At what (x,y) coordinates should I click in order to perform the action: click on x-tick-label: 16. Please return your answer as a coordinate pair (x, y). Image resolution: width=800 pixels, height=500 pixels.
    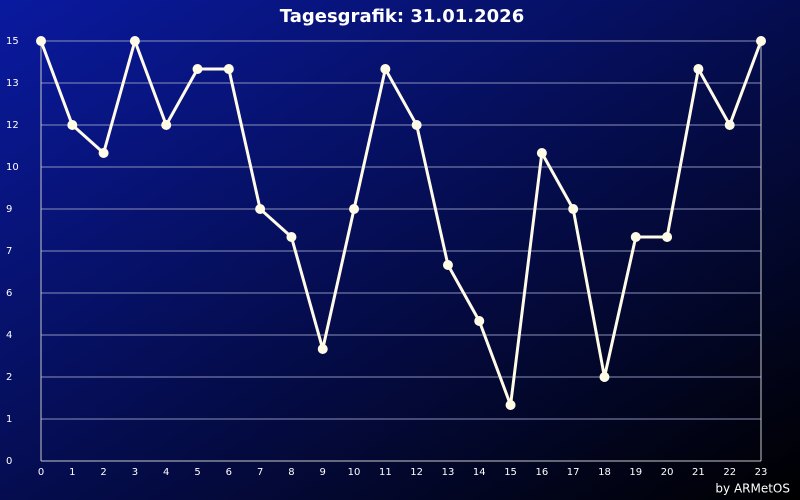
    Looking at the image, I should click on (542, 472).